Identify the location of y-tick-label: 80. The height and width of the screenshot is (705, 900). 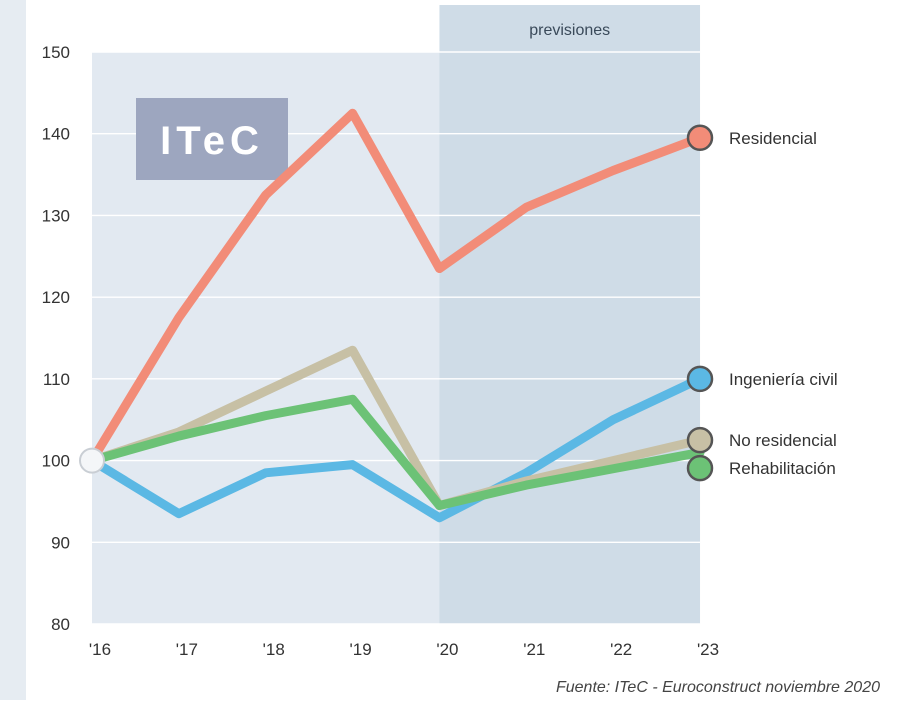
(60, 624).